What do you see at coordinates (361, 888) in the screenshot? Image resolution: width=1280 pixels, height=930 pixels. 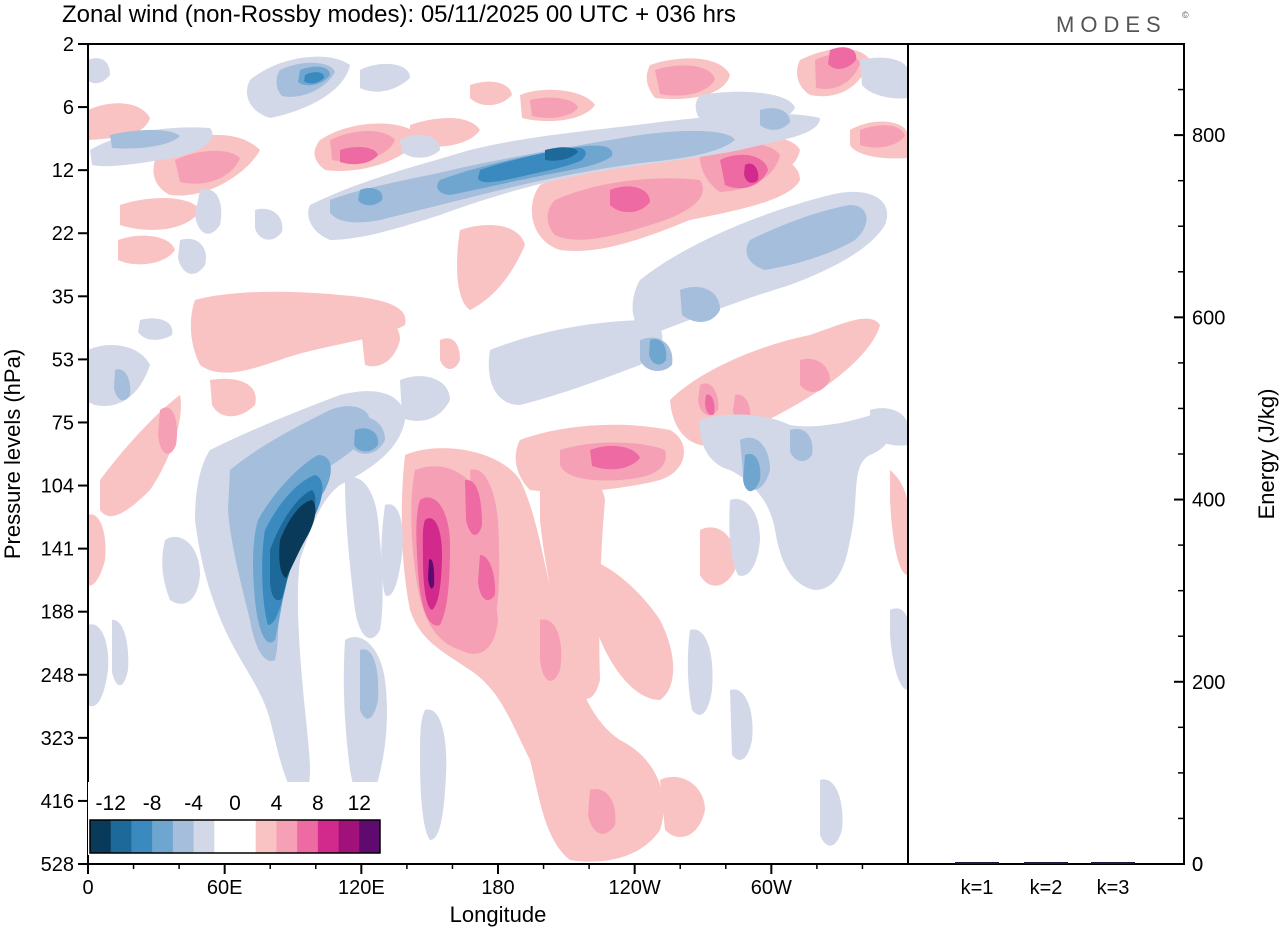 I see `x-tick-label: 120E` at bounding box center [361, 888].